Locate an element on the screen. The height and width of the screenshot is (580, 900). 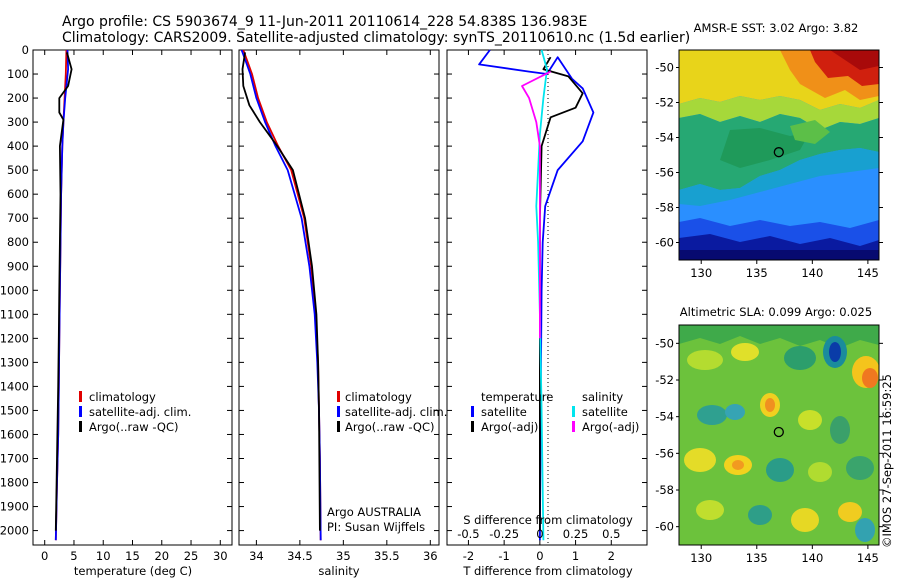
legend-title-salinity: salinity is located at coordinates (602, 397).